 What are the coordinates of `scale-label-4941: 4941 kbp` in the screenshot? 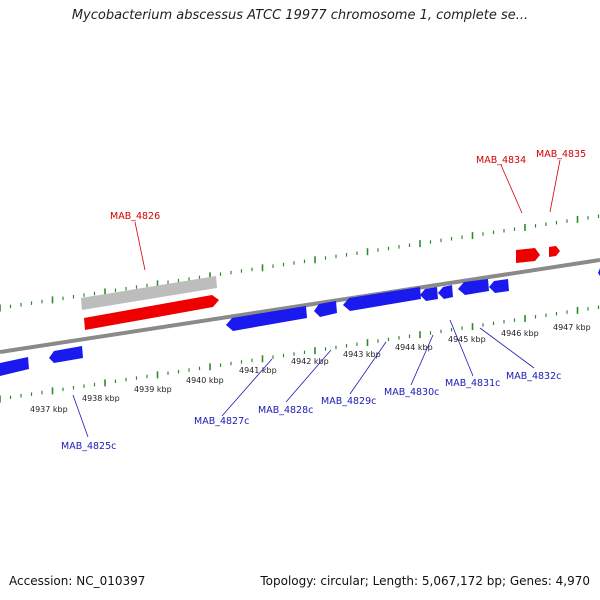 It's located at (258, 370).